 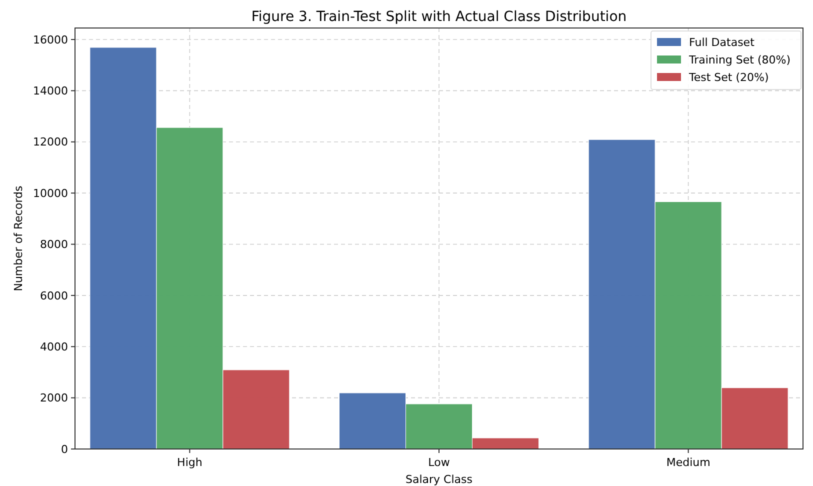 I want to click on y-tick-label: 4000, so click(x=54, y=347).